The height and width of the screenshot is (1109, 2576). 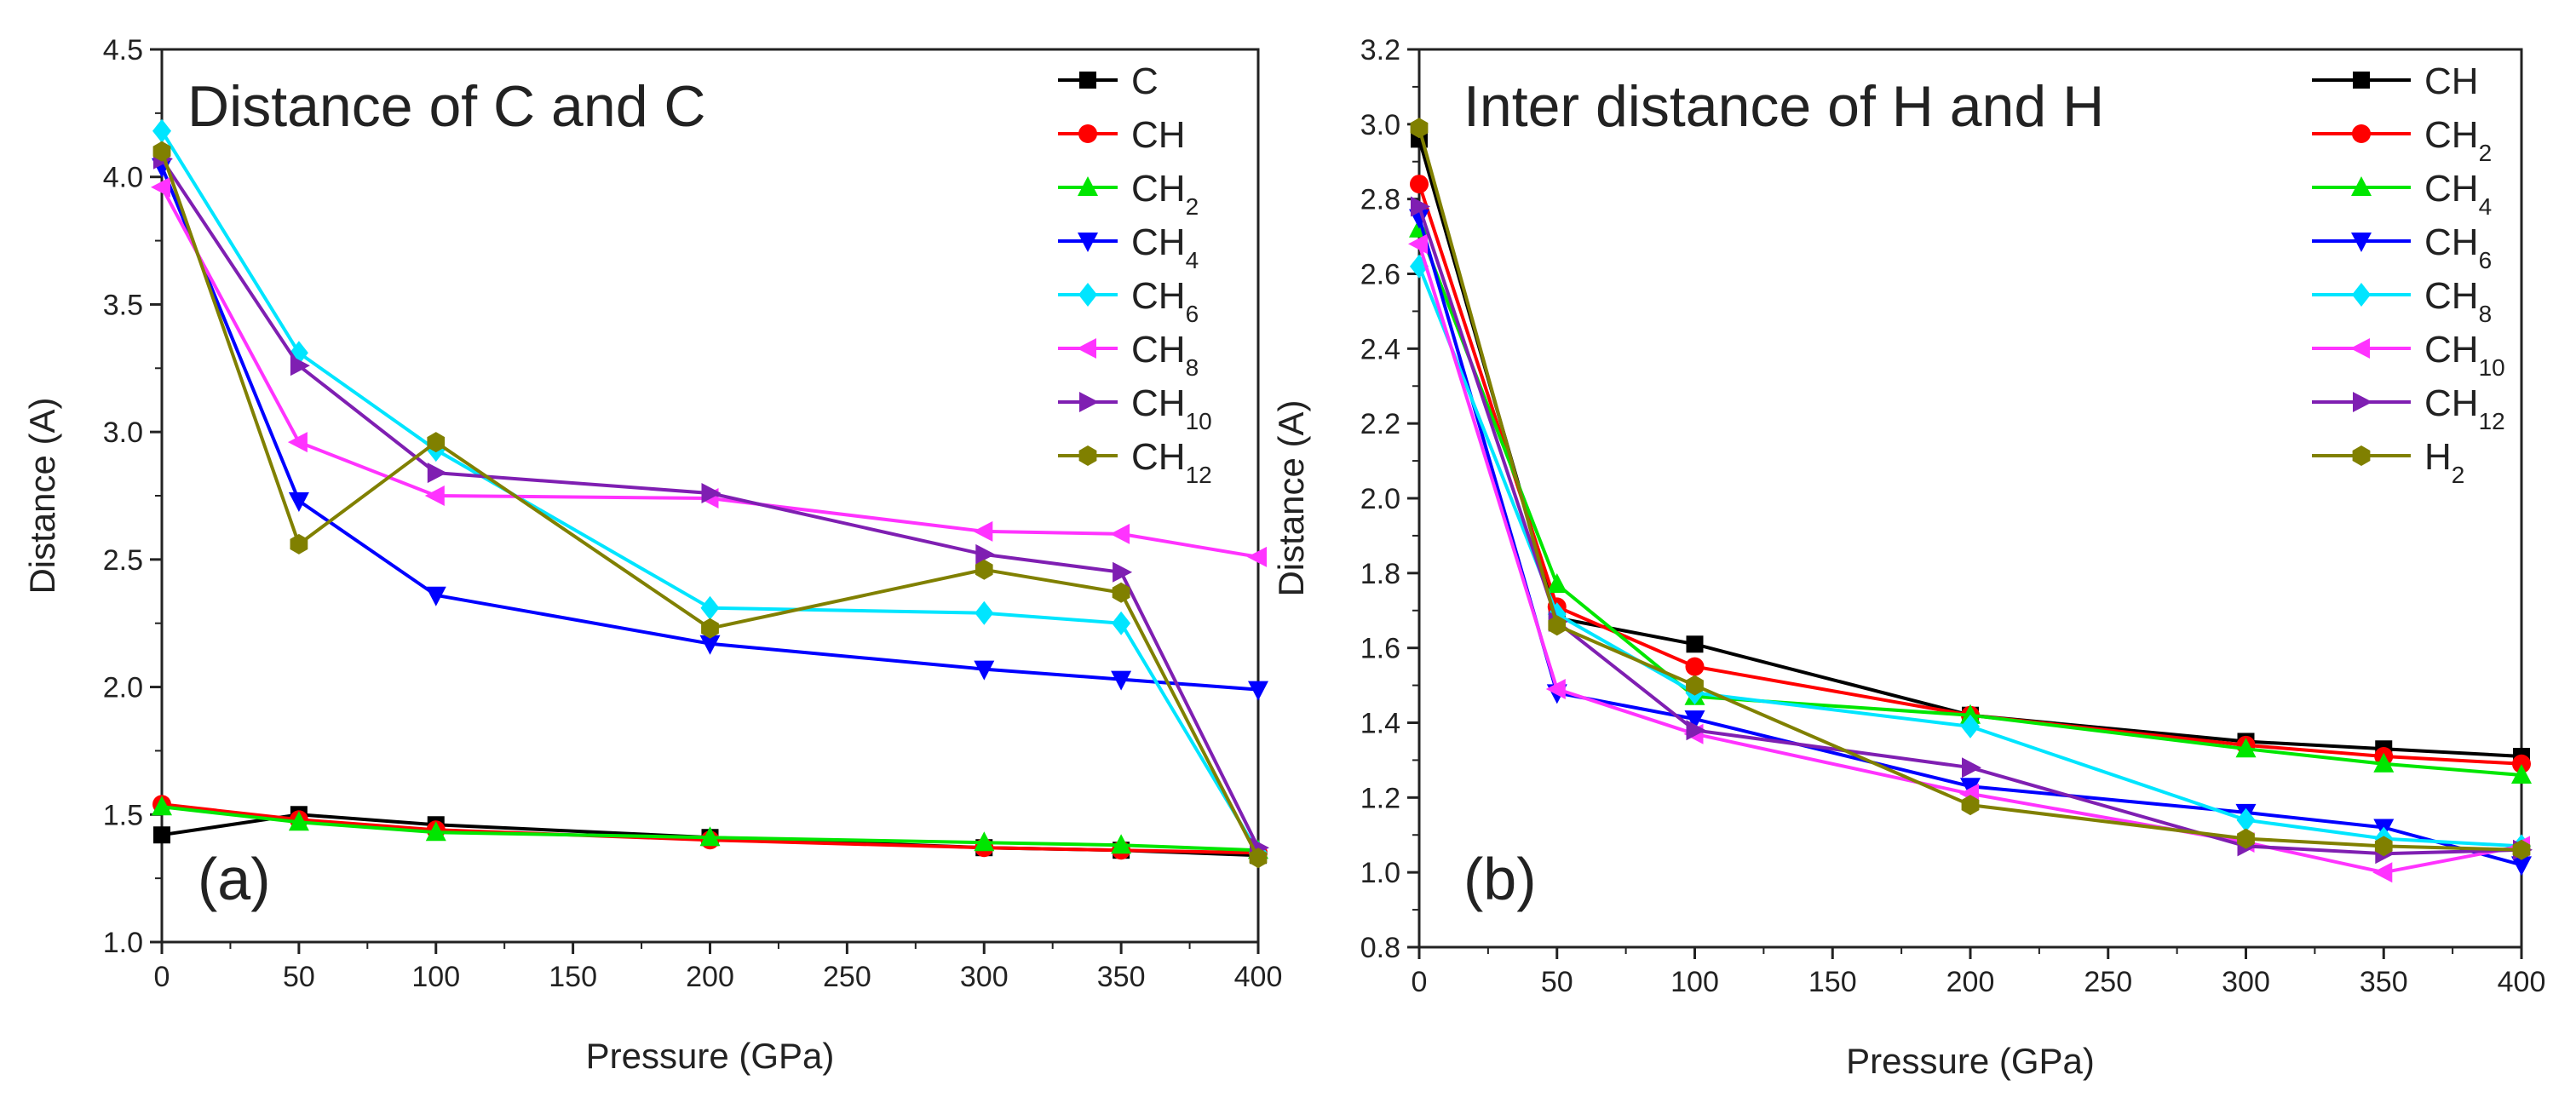 I want to click on panel-label: (a), so click(x=234, y=879).